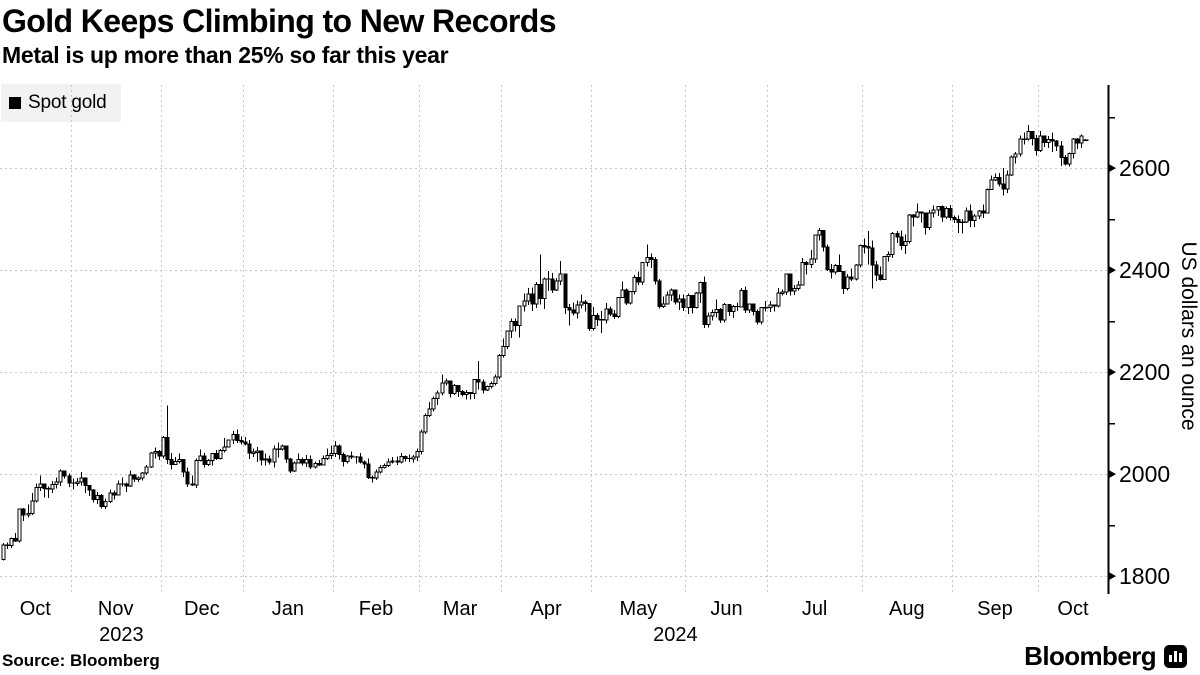 Image resolution: width=1200 pixels, height=675 pixels. I want to click on x-tick-label: Sep, so click(995, 609).